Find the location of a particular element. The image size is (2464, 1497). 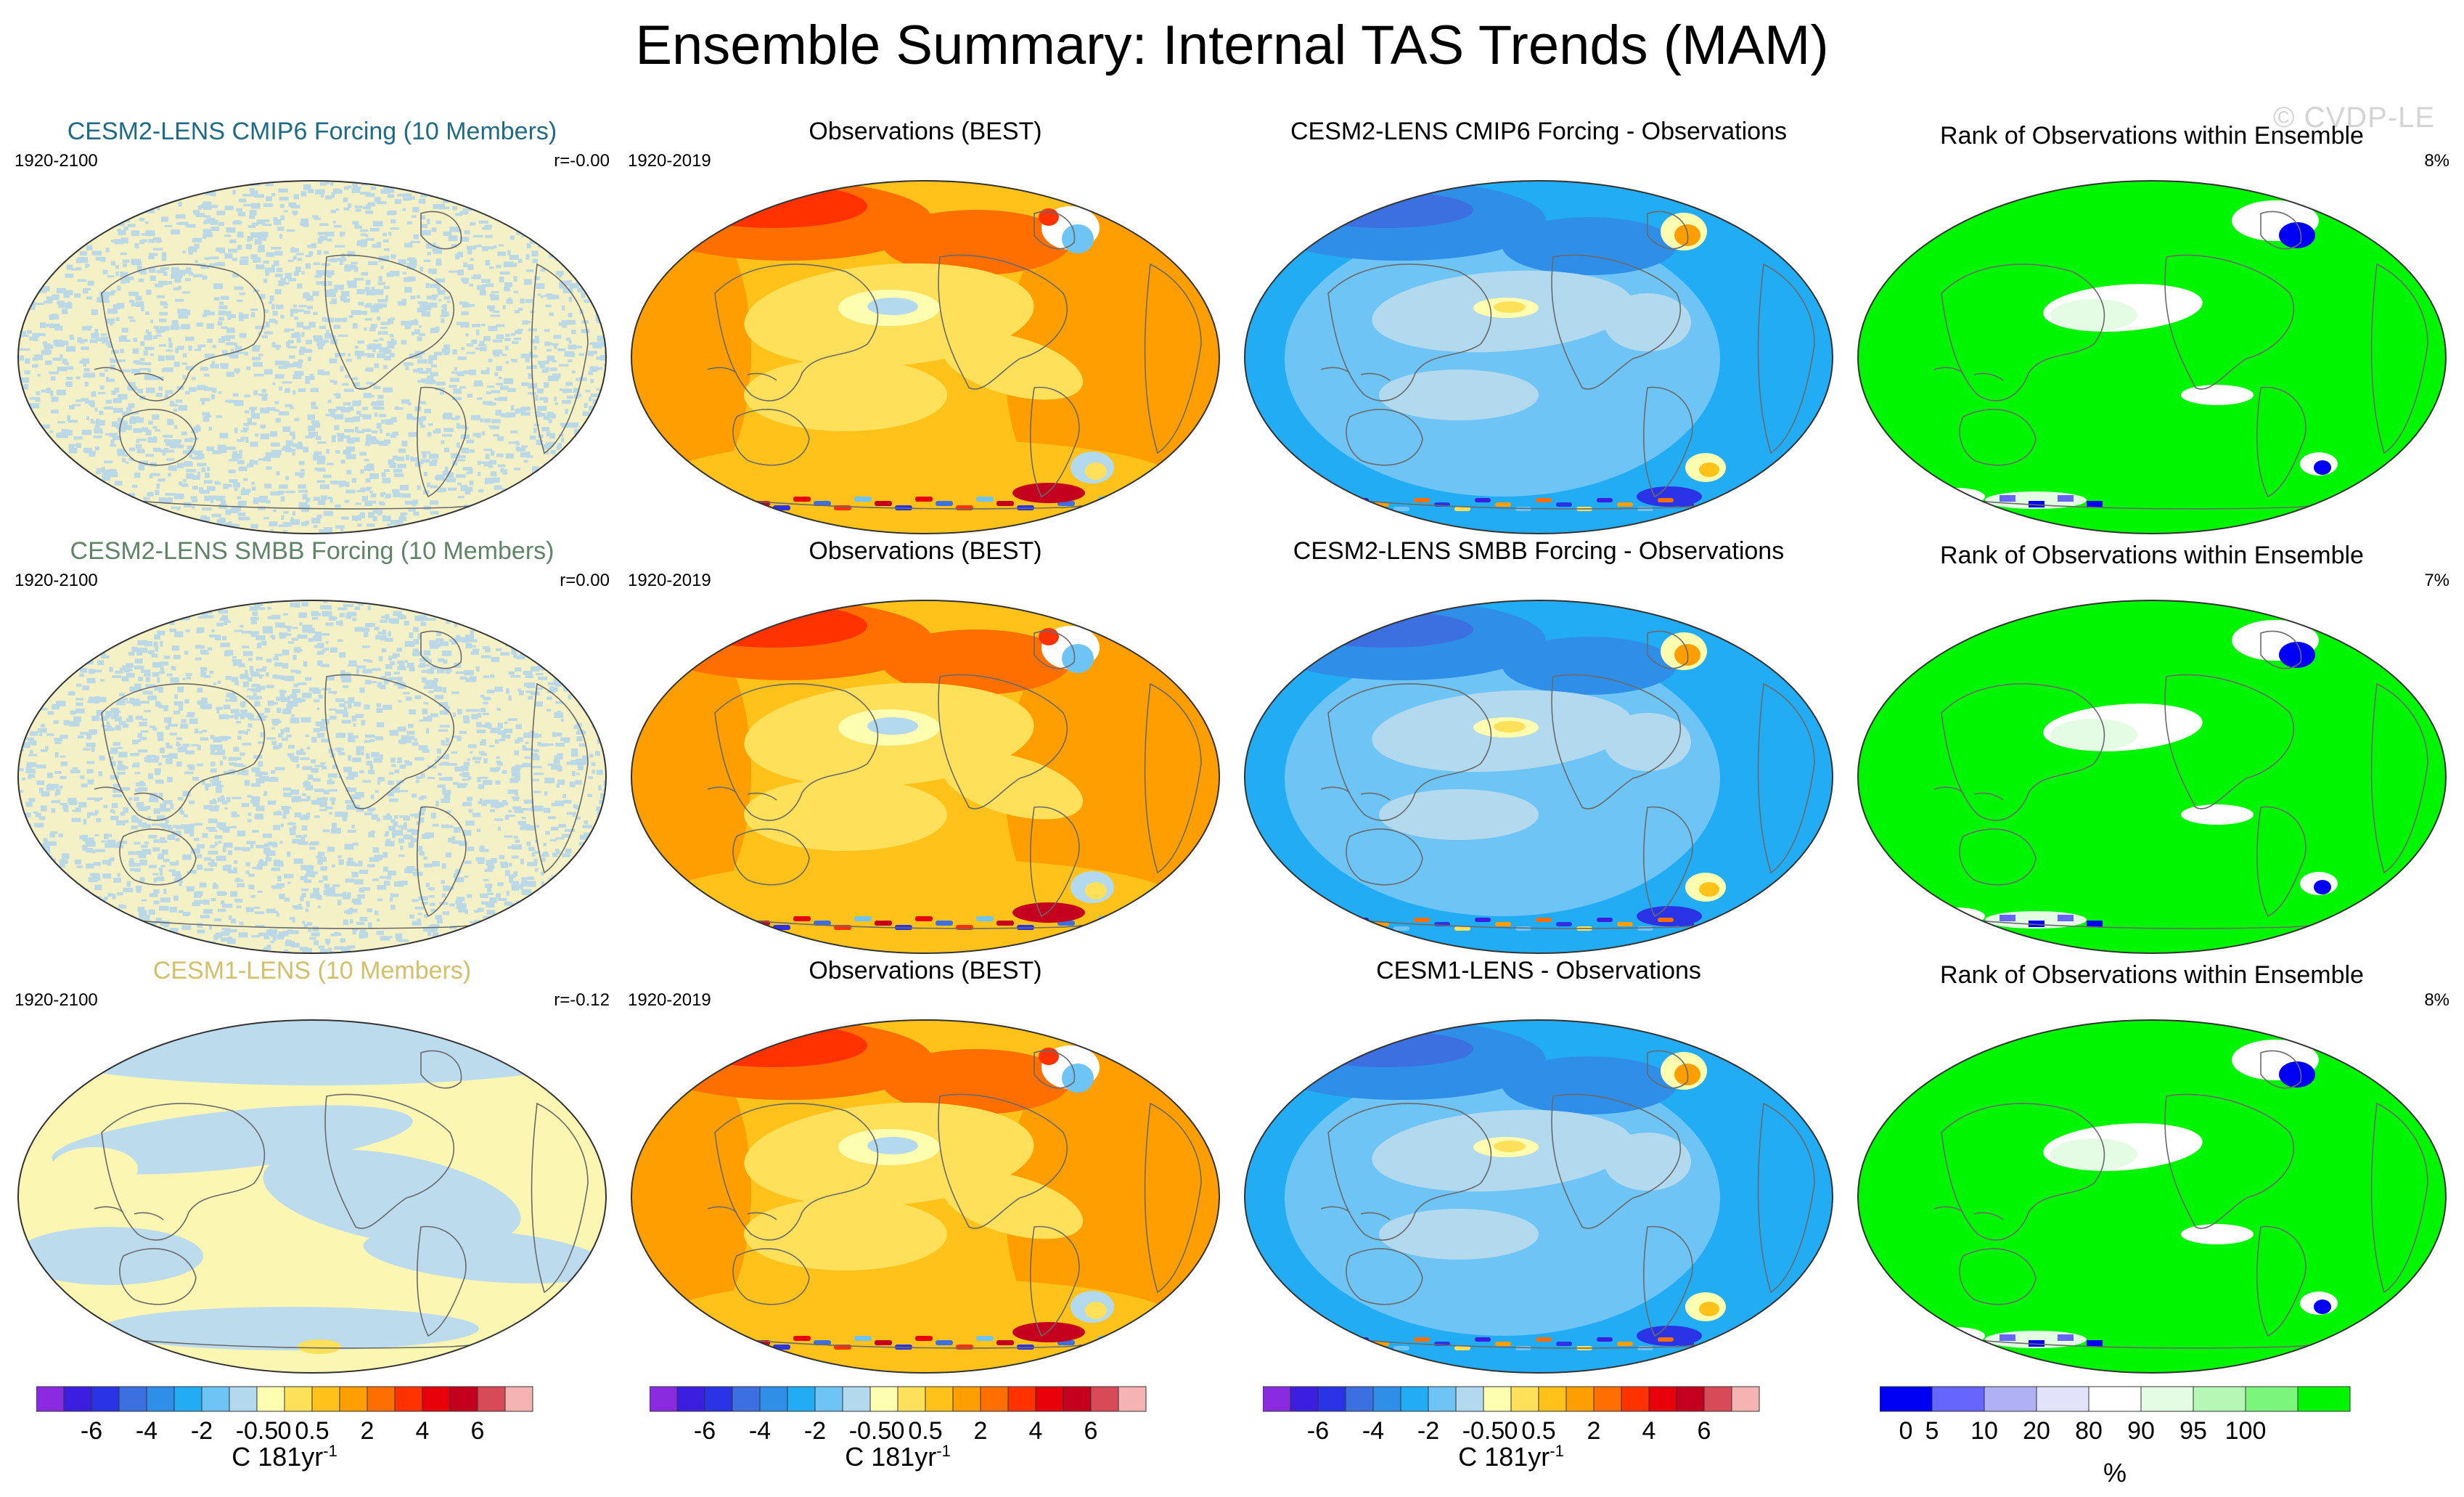

units-text: % is located at coordinates (2115, 1473).